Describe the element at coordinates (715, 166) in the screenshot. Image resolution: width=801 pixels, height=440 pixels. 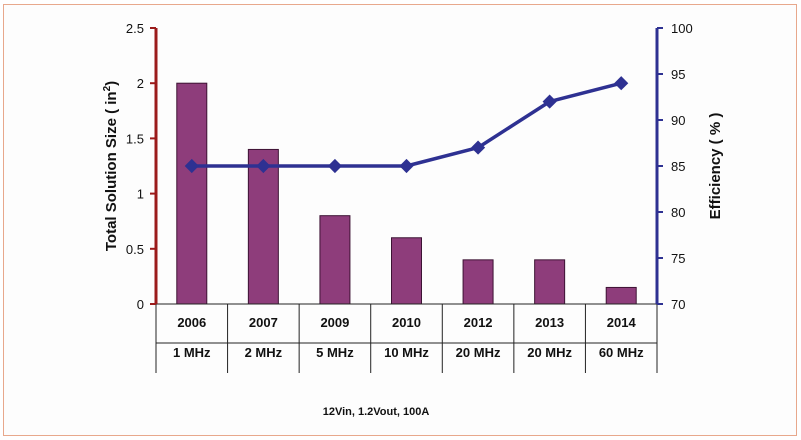
I see `right-axis-title: Efficiency ( % )` at that location.